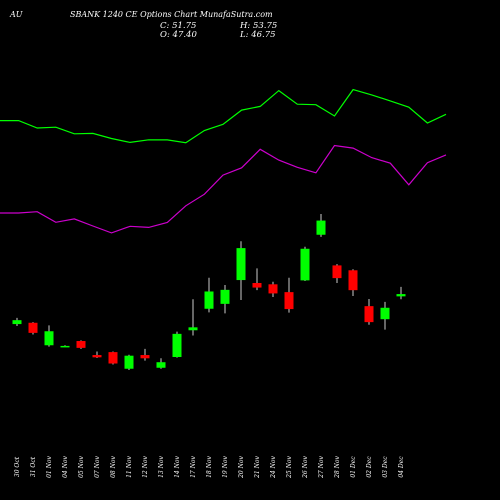  I want to click on x-tick-label: 25 Nov, so click(289, 466).